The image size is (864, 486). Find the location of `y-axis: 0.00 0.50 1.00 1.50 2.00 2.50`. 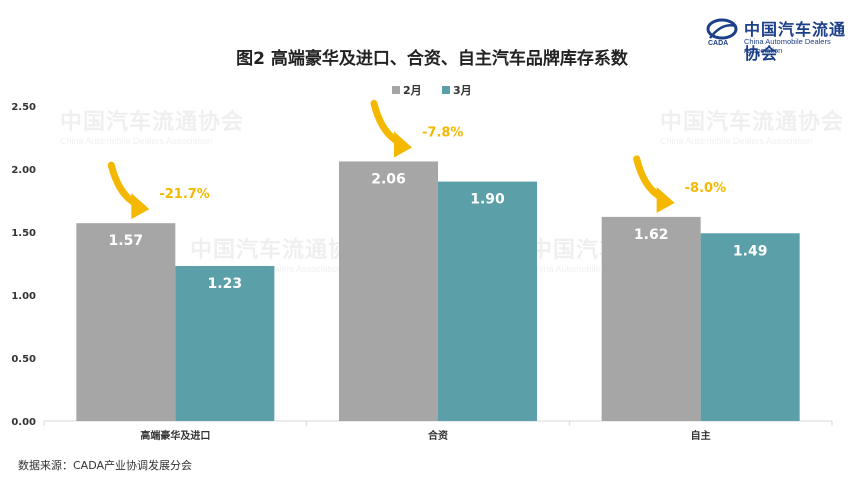

y-axis: 0.00 0.50 1.00 1.50 2.00 2.50 is located at coordinates (23, 265).